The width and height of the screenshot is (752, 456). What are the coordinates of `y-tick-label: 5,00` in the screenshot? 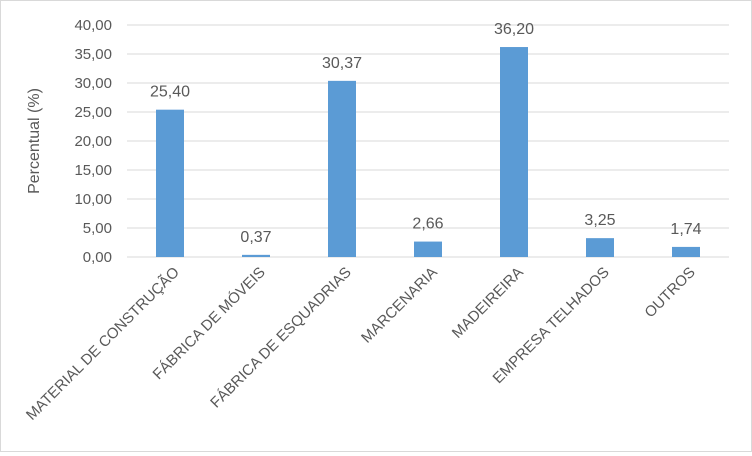 It's located at (97, 228).